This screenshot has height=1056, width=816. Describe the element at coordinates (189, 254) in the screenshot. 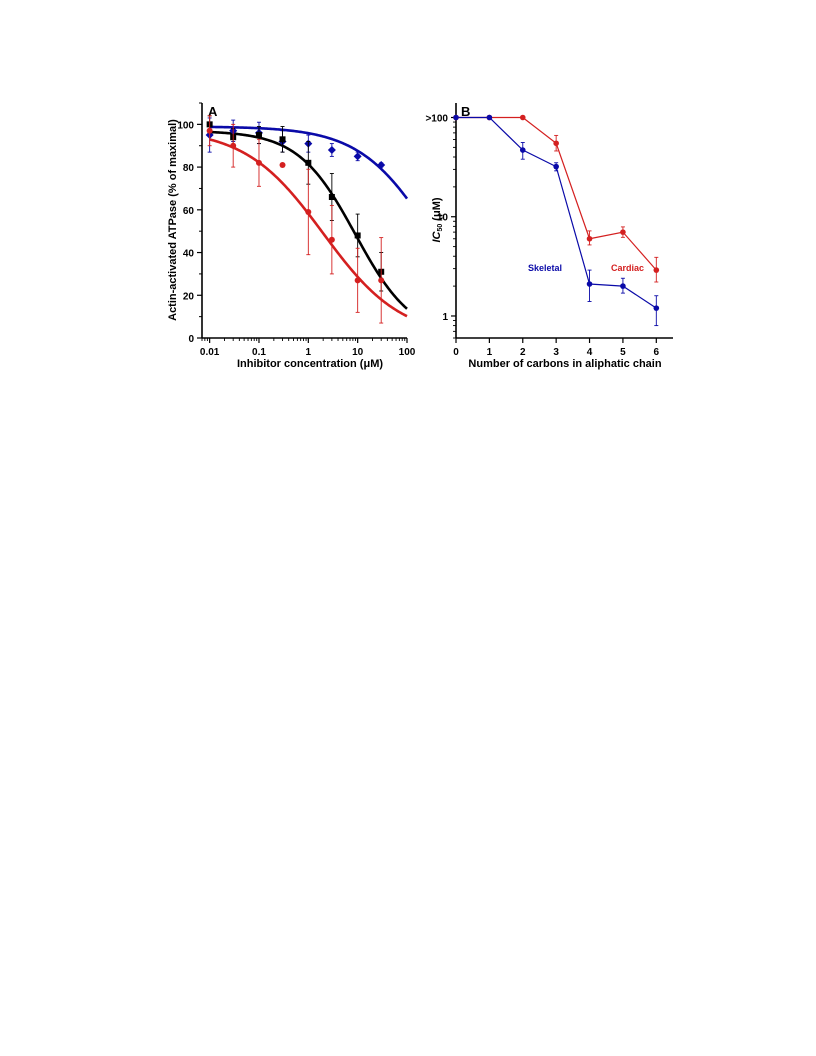

I see `y-tick-label: 40` at that location.